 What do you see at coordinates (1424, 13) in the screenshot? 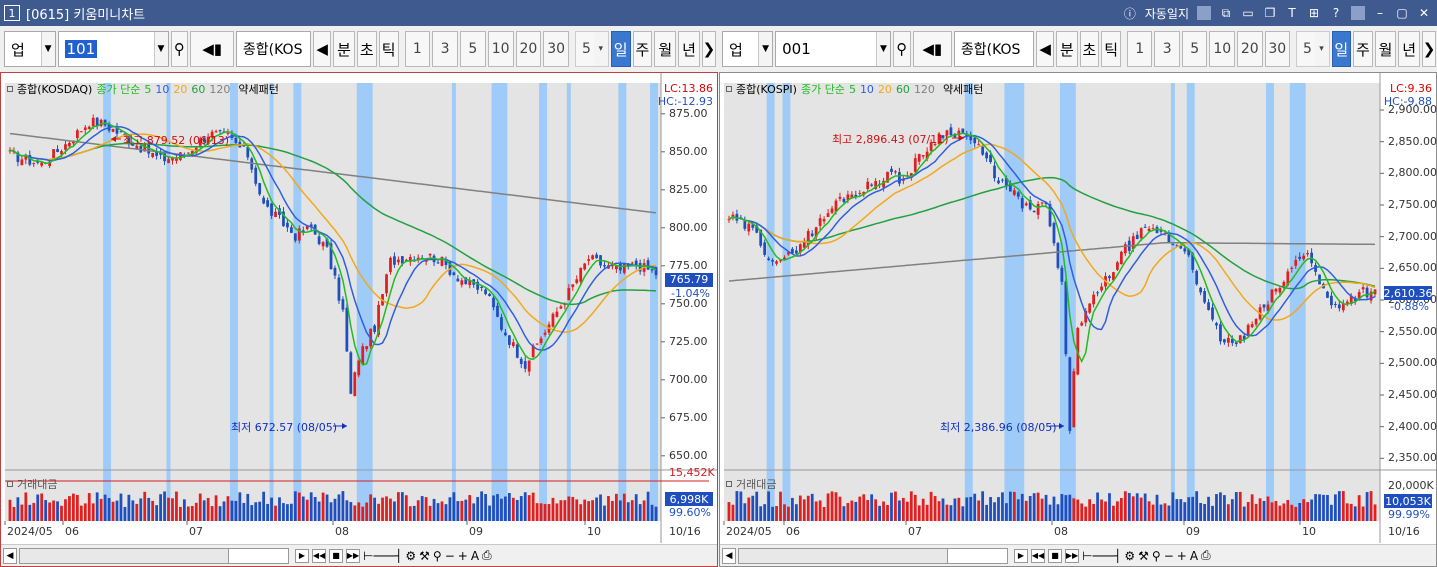
I see `close-icon: ✕` at bounding box center [1424, 13].